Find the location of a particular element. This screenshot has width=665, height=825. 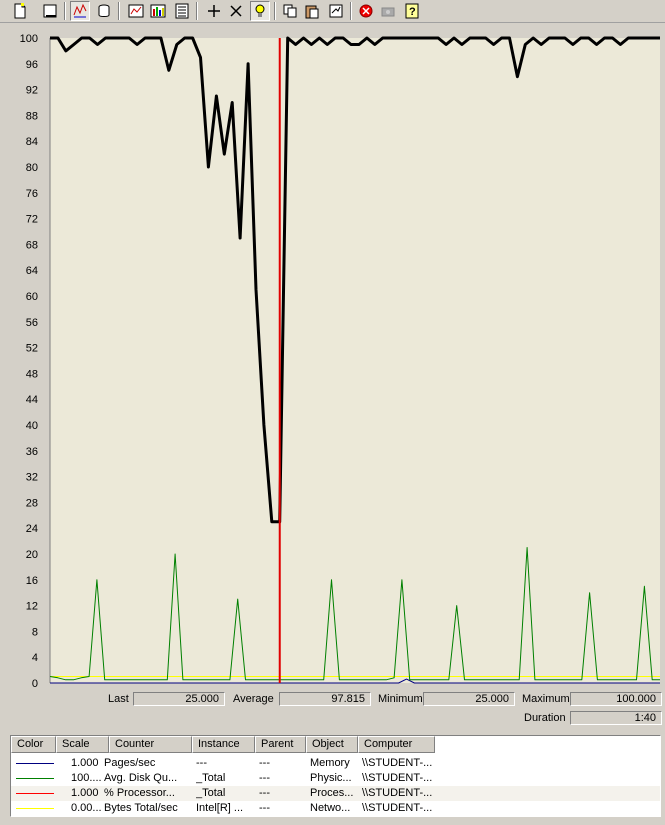

y-tick-label: 72 is located at coordinates (32, 220).